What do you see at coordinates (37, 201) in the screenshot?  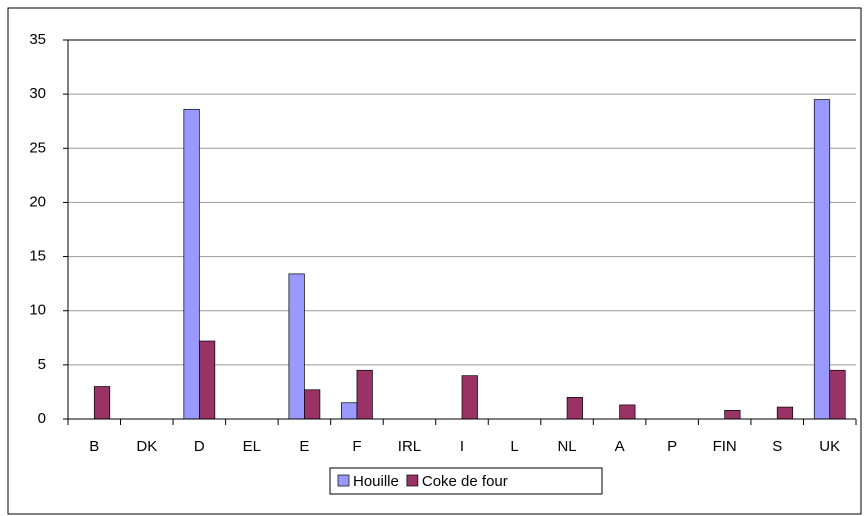 I see `y-tick-label: 20` at bounding box center [37, 201].